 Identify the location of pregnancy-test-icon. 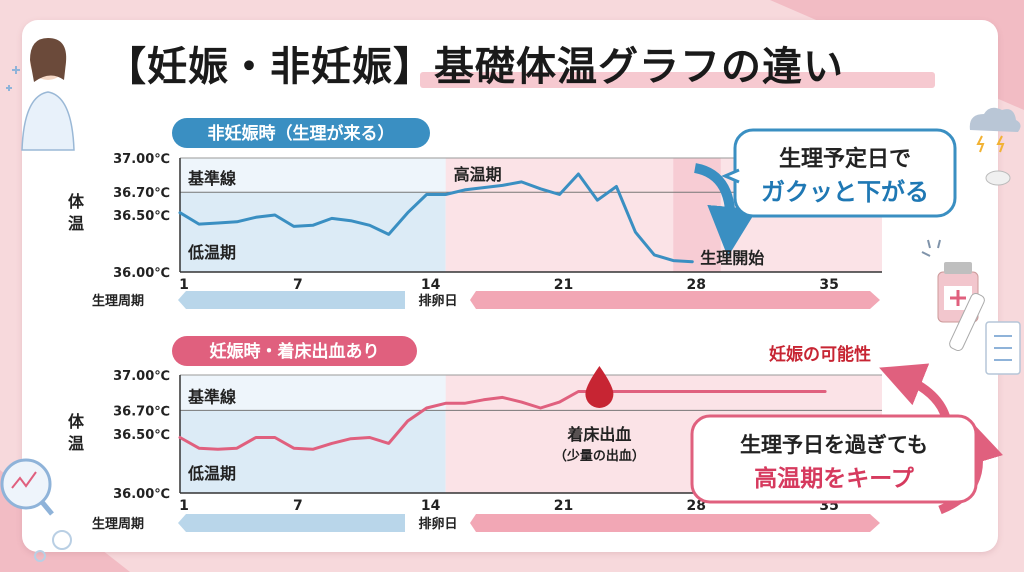
(967, 322).